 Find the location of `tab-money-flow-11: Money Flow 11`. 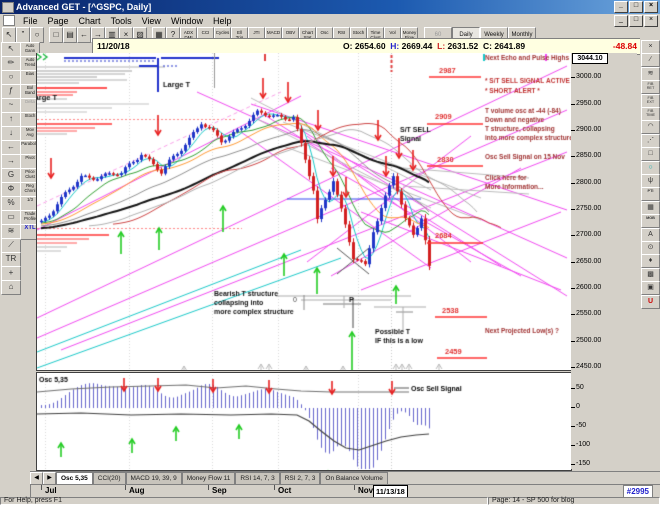

tab-money-flow-11: Money Flow 11 is located at coordinates (208, 478).